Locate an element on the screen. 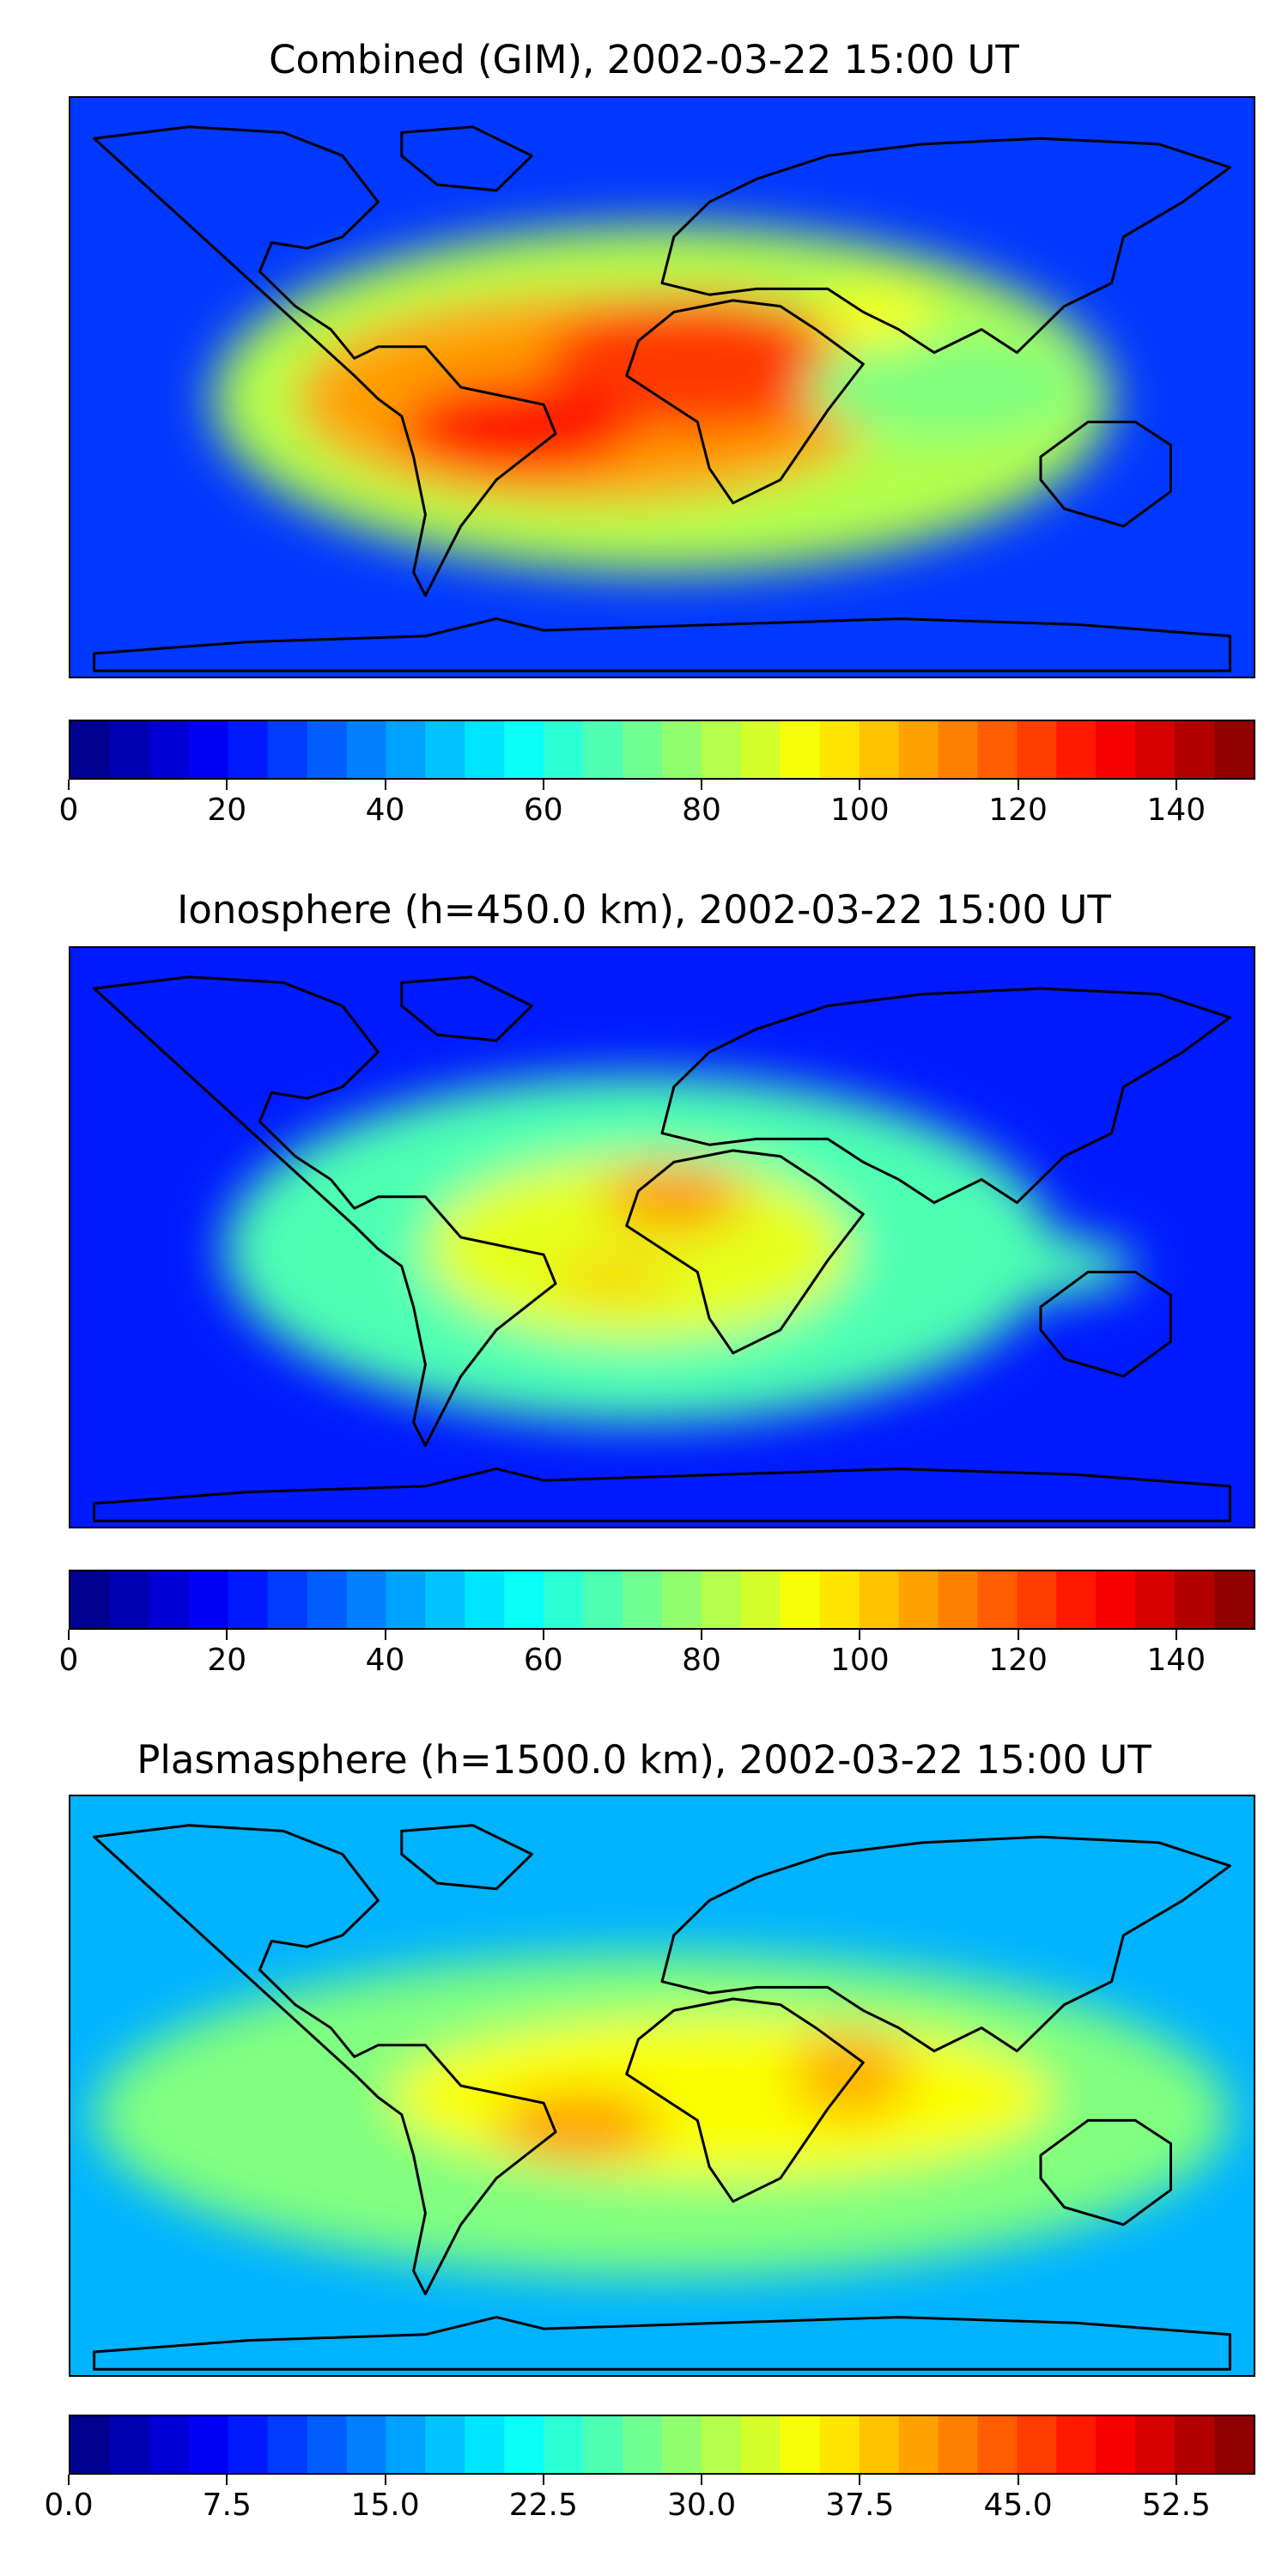 The image size is (1288, 2576). colorbar-tick-label: 45.0 is located at coordinates (1018, 2506).